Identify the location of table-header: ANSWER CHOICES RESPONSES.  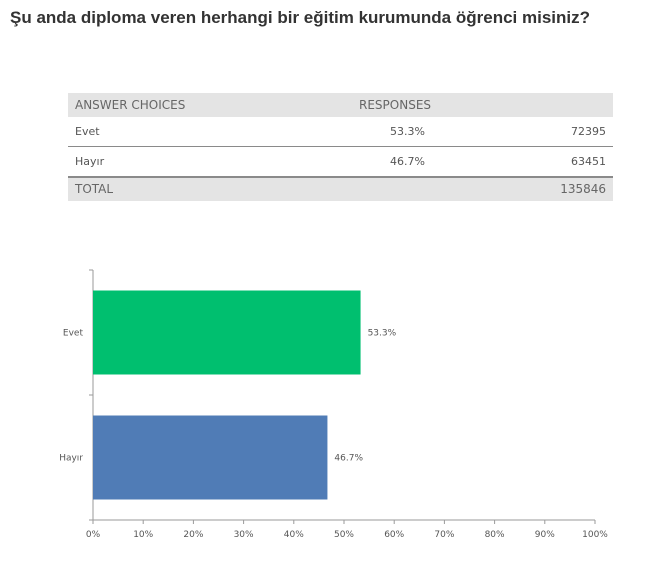
(340, 105).